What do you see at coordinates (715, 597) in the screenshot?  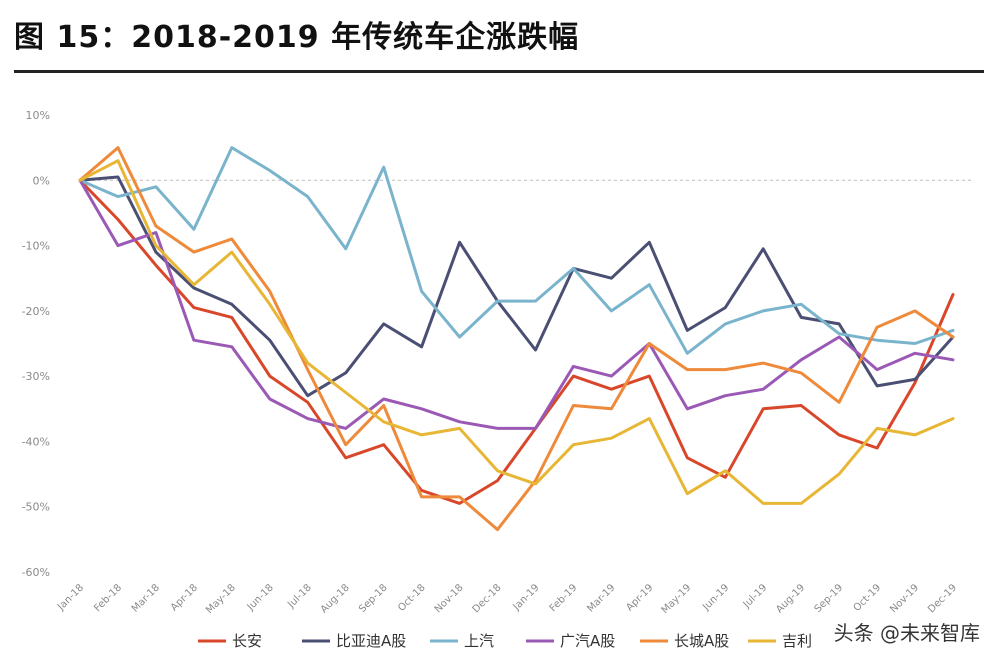 I see `x-tick-label: Jun-19` at bounding box center [715, 597].